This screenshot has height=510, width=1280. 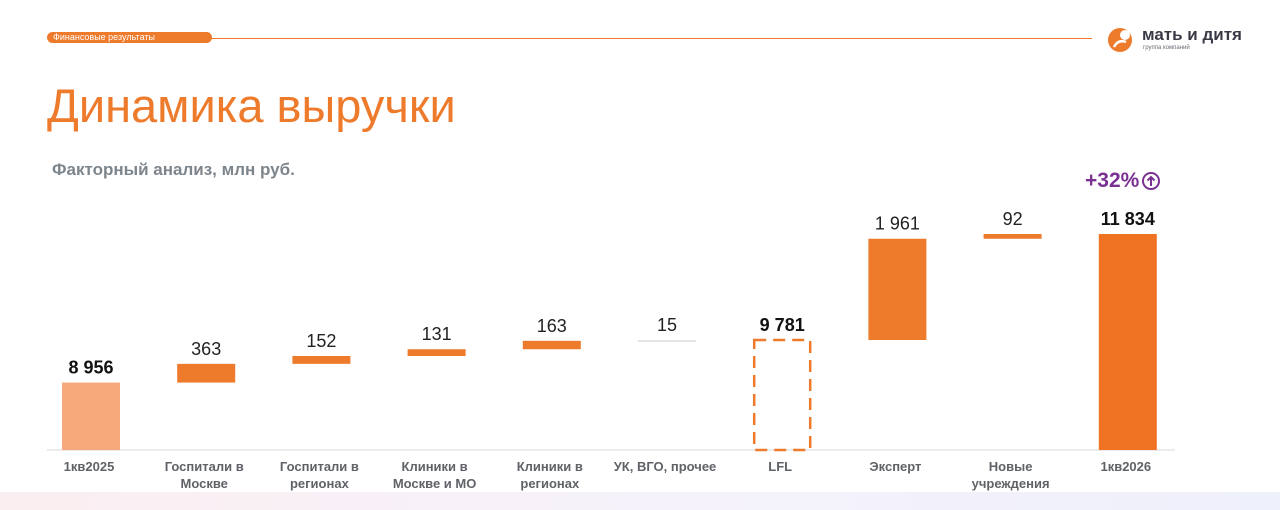 What do you see at coordinates (665, 466) in the screenshot?
I see `category-label-6: УК, ВГО, прочее` at bounding box center [665, 466].